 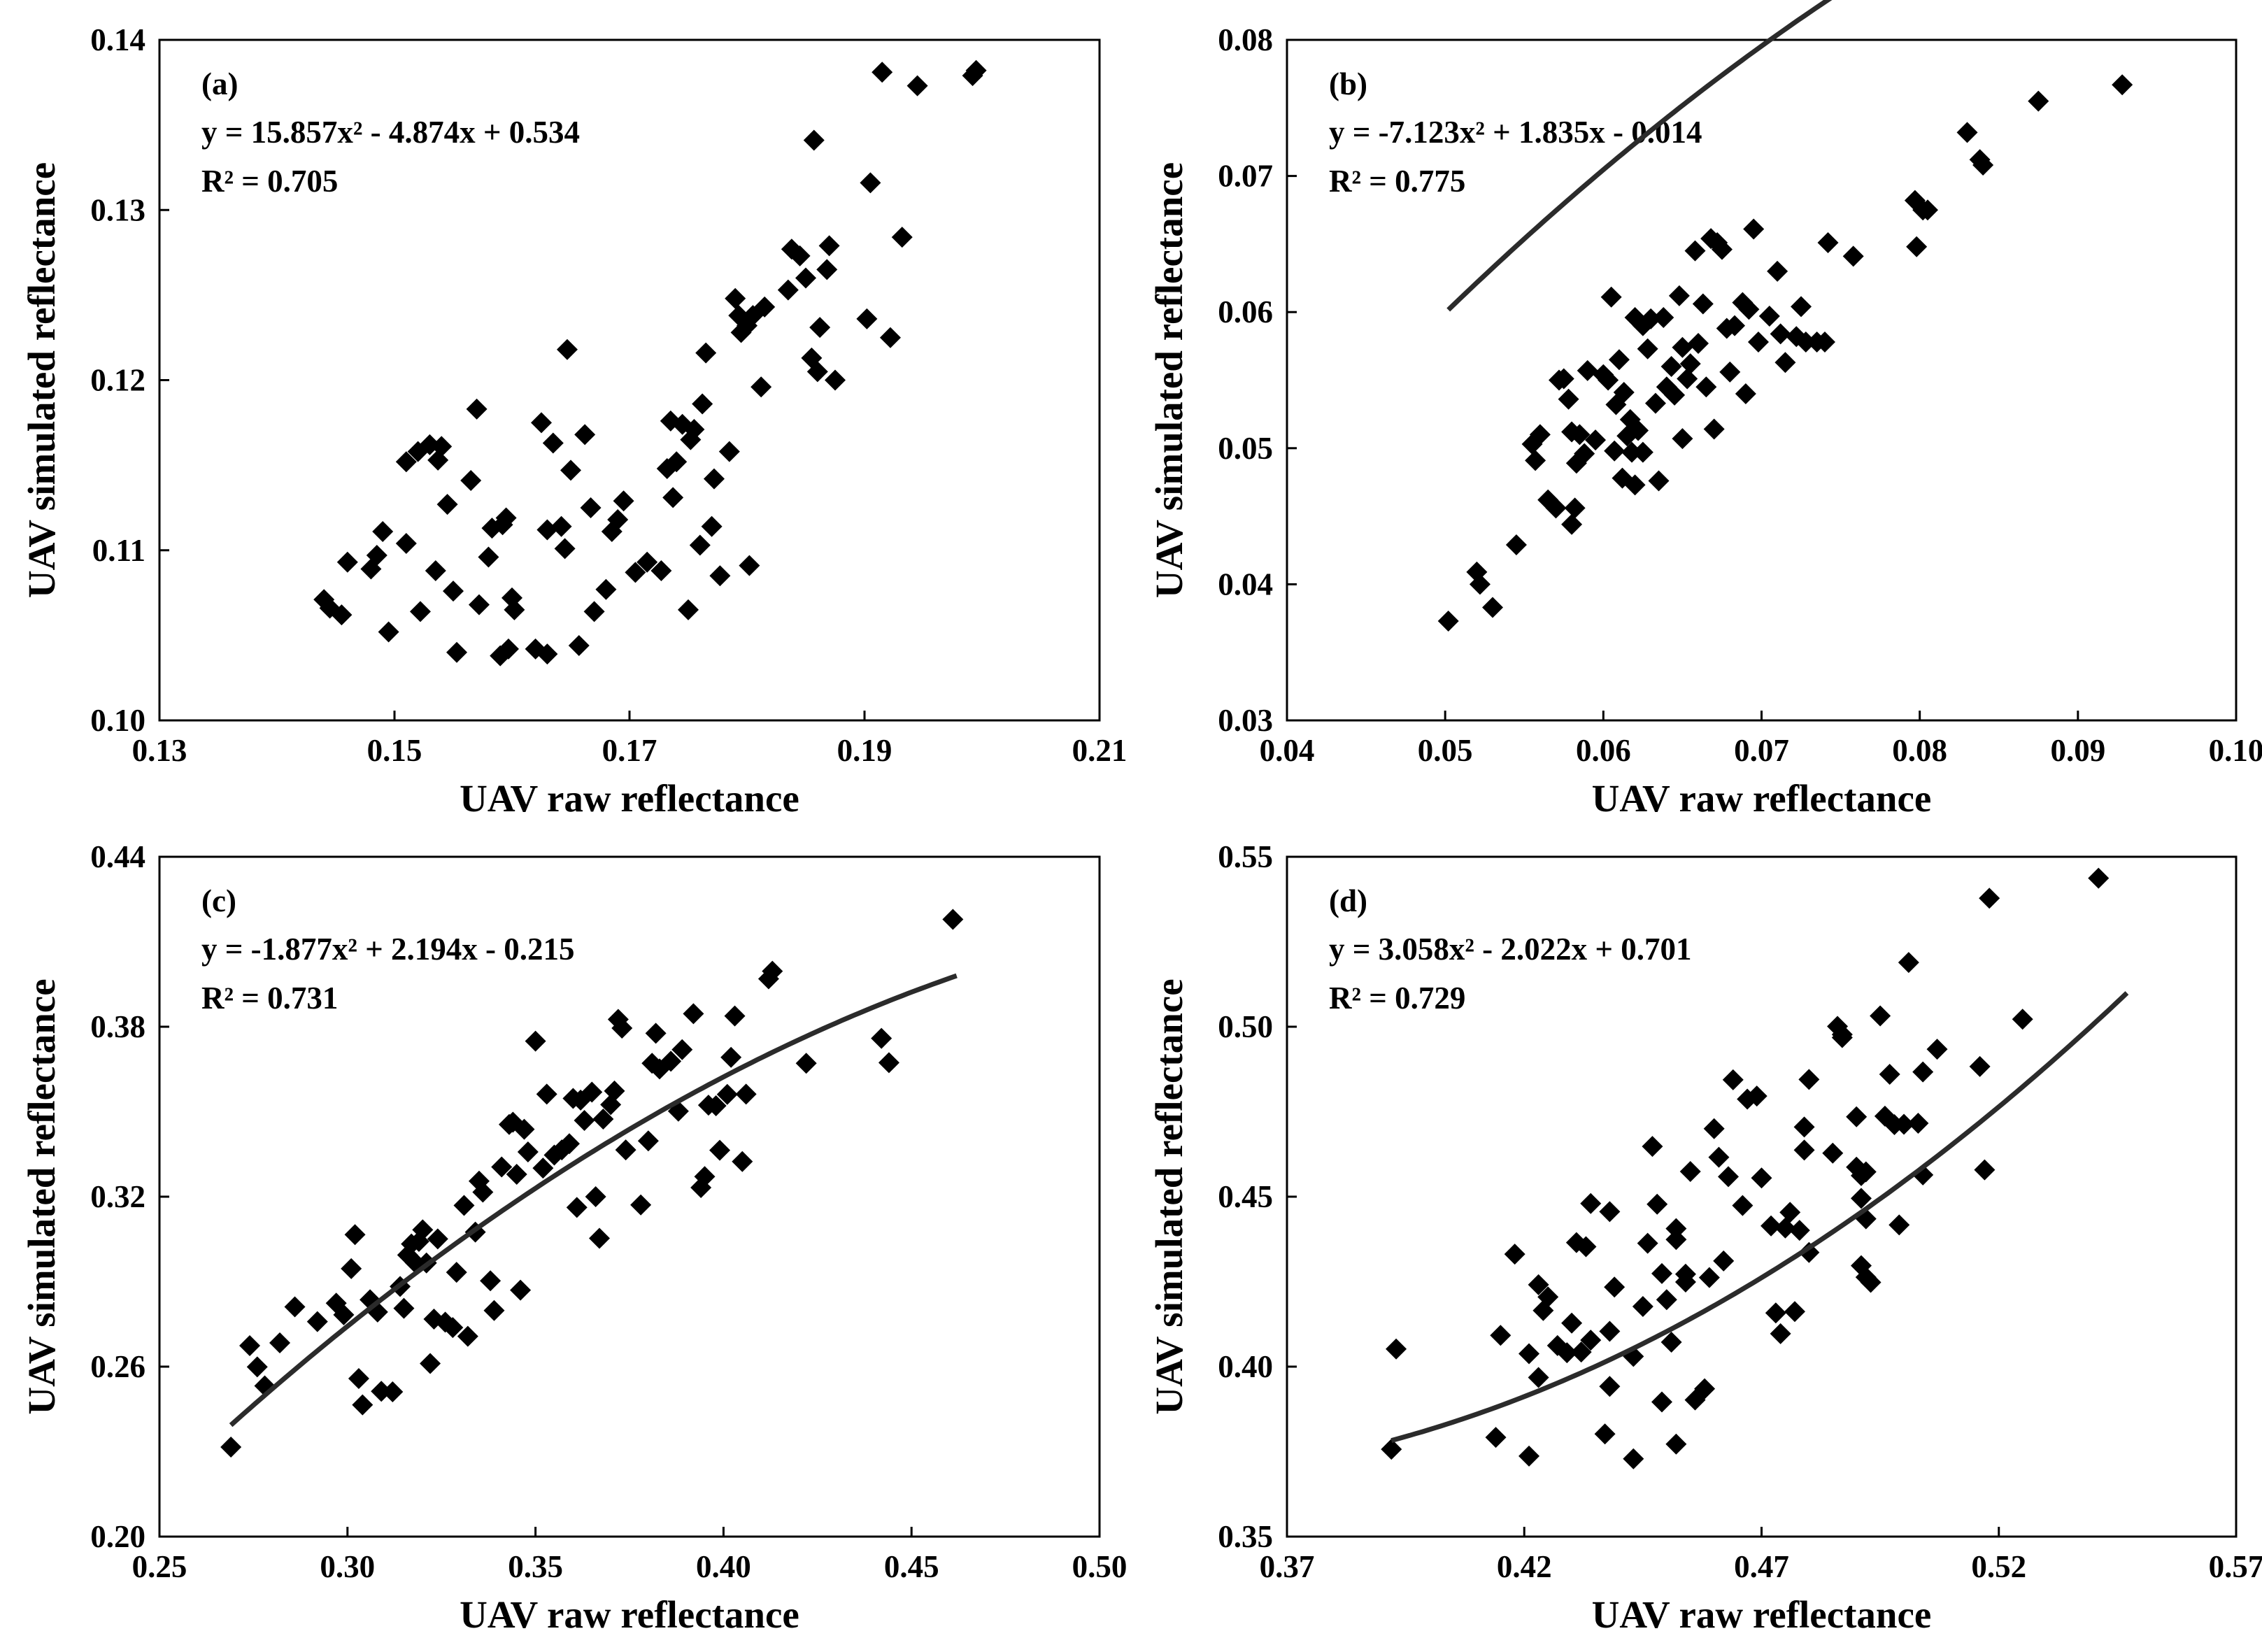 I want to click on x-tick-label: 0.05, so click(x=1445, y=750).